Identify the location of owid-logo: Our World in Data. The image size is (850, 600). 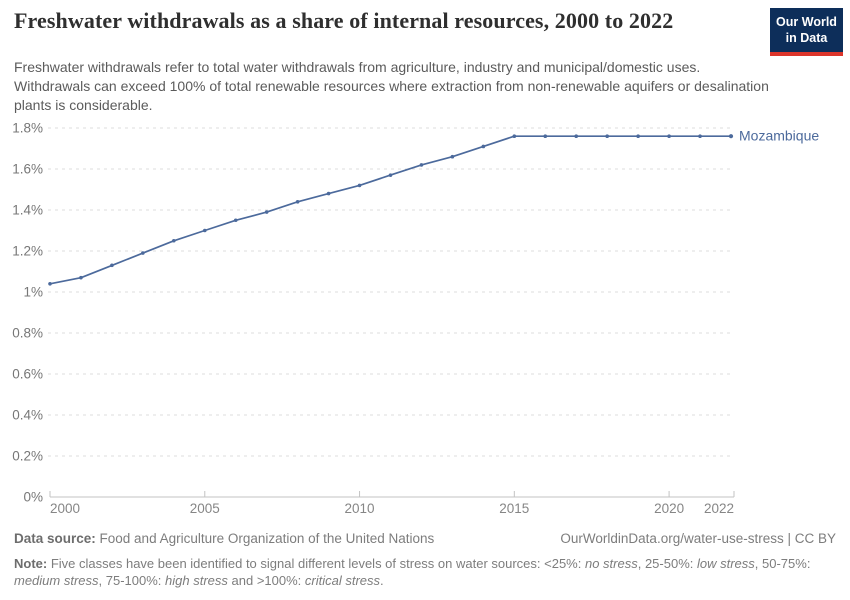
(806, 32).